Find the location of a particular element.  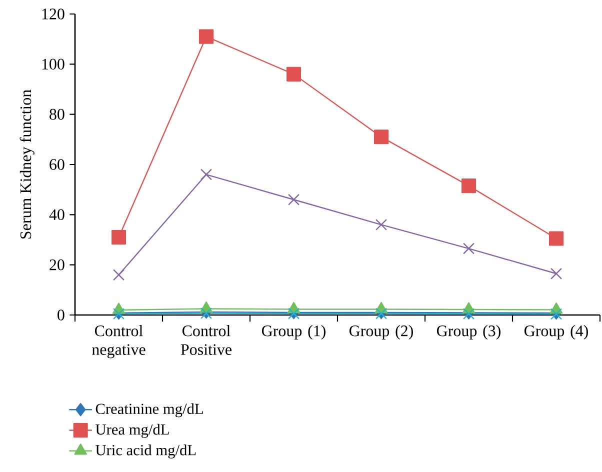

x-tick-label: Group (1) is located at coordinates (294, 332).